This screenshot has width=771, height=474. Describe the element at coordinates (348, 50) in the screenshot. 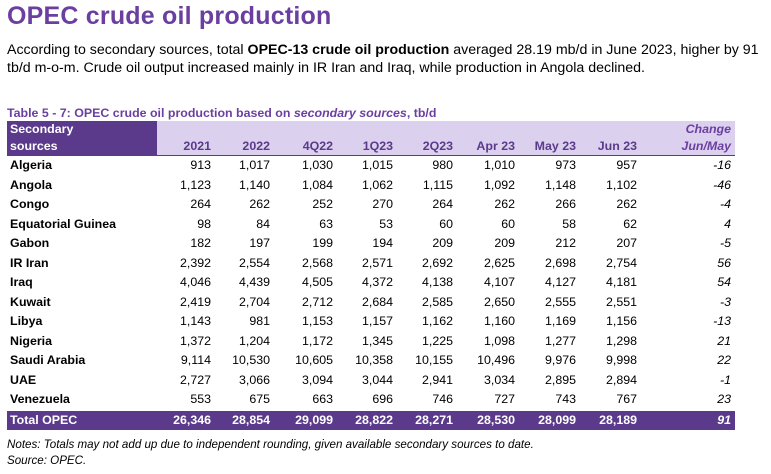

I see `intro-text-bold: OPEC-13 crude oil production` at that location.